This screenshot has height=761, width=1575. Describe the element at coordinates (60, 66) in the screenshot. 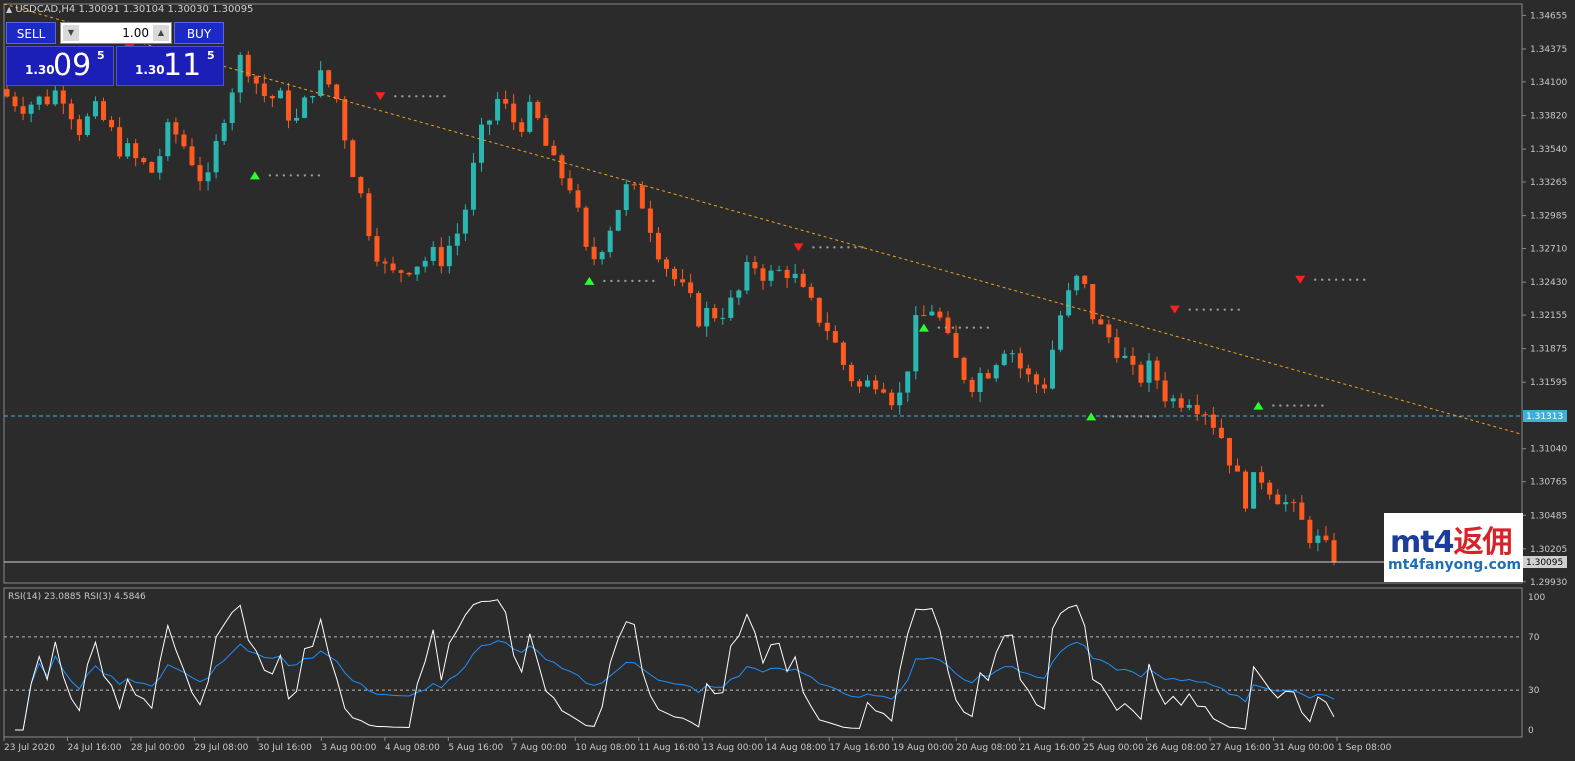

I see `sell-price-box: 1.30 09 5` at that location.